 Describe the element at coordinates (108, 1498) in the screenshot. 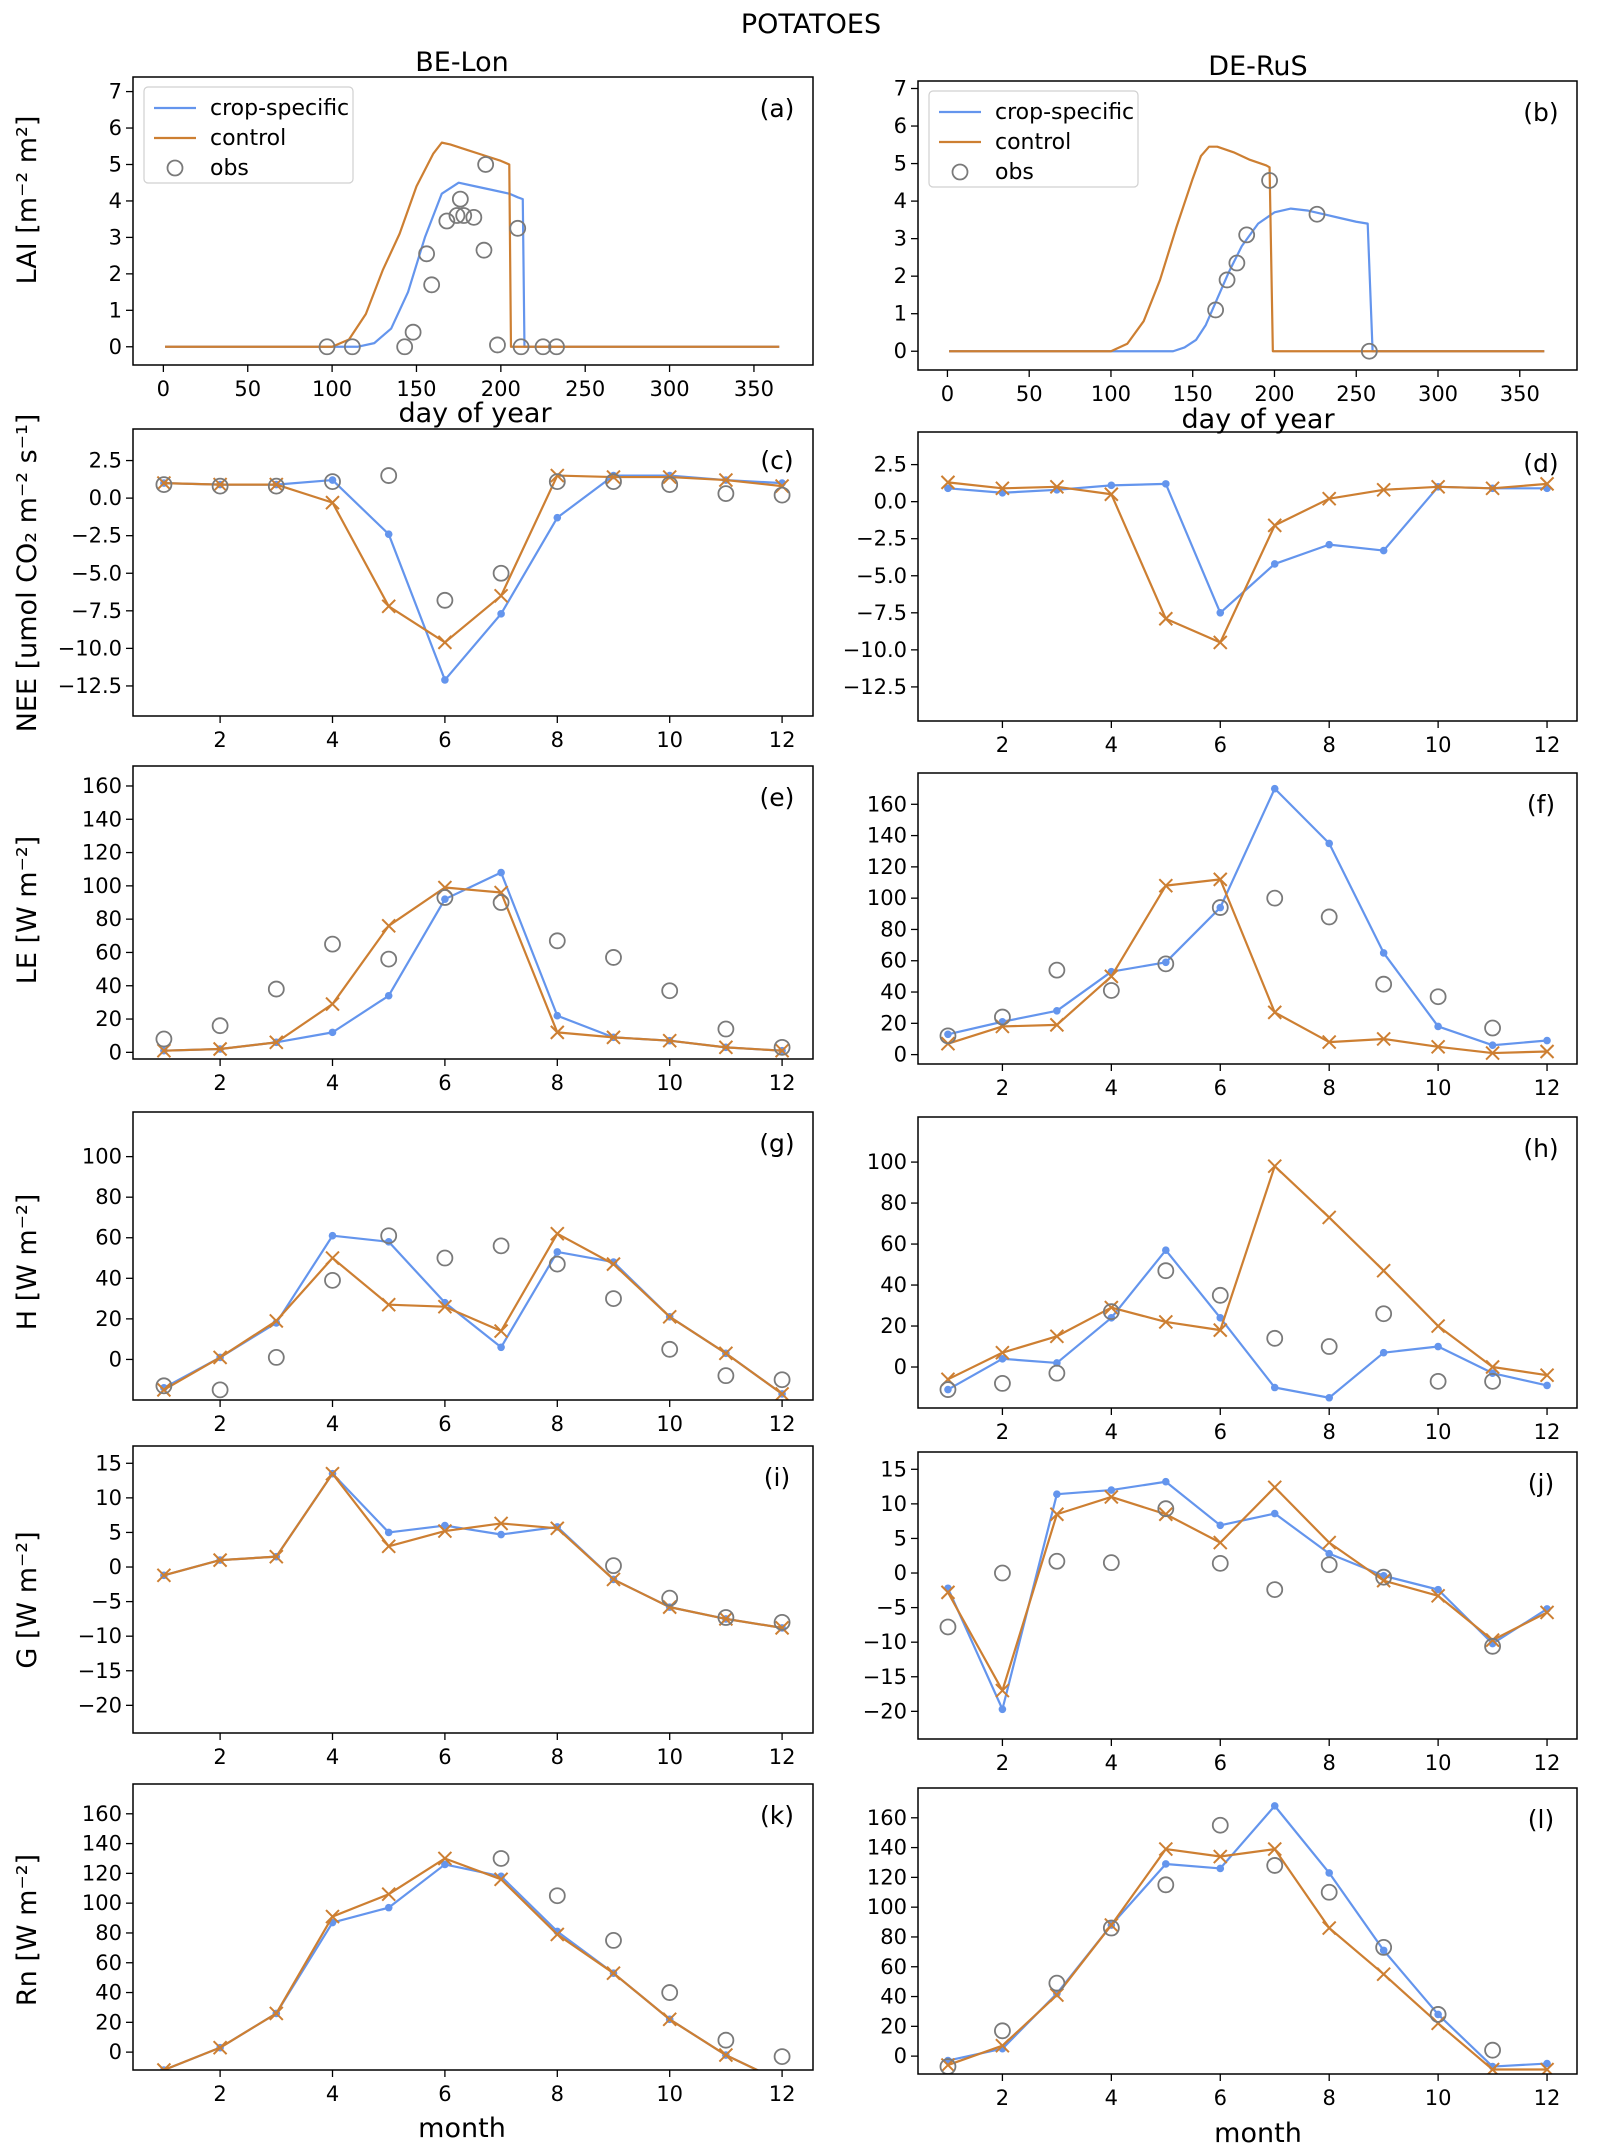

I see `y-tick-label: 10` at that location.